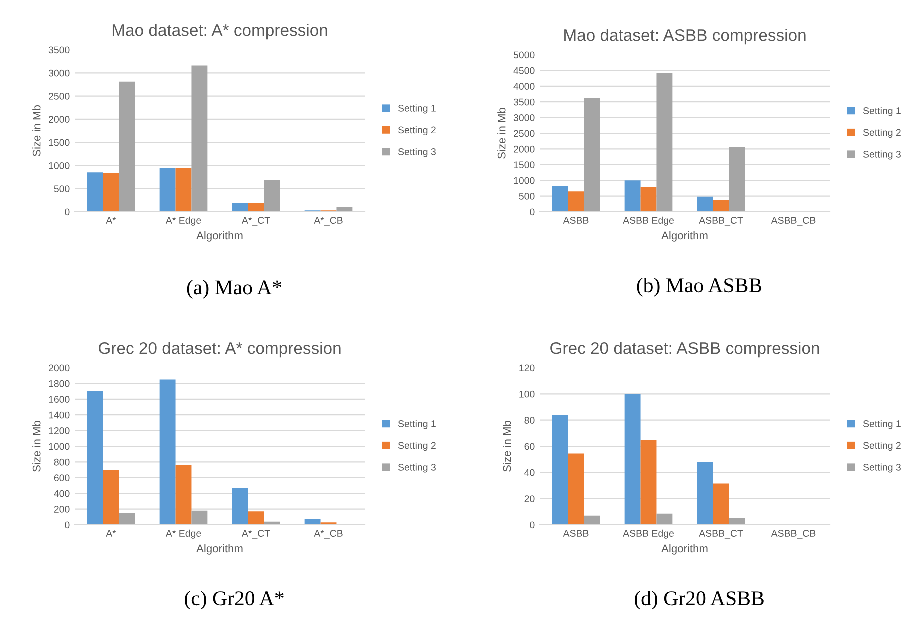 The image size is (909, 623). What do you see at coordinates (234, 600) in the screenshot?
I see `text: (c) Gr20 A*` at bounding box center [234, 600].